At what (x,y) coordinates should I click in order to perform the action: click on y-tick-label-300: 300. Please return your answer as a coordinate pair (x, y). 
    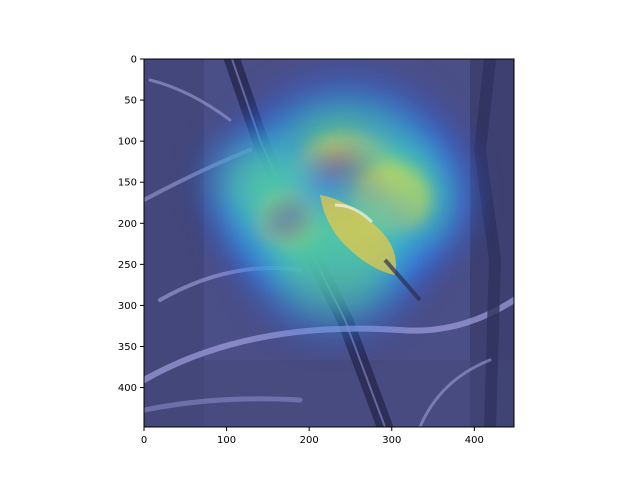
    Looking at the image, I should click on (127, 306).